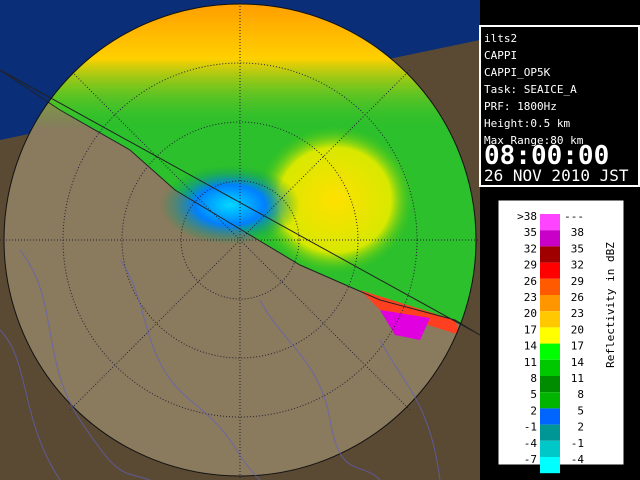 The image size is (640, 480). I want to click on legend-high: 38, so click(577, 232).